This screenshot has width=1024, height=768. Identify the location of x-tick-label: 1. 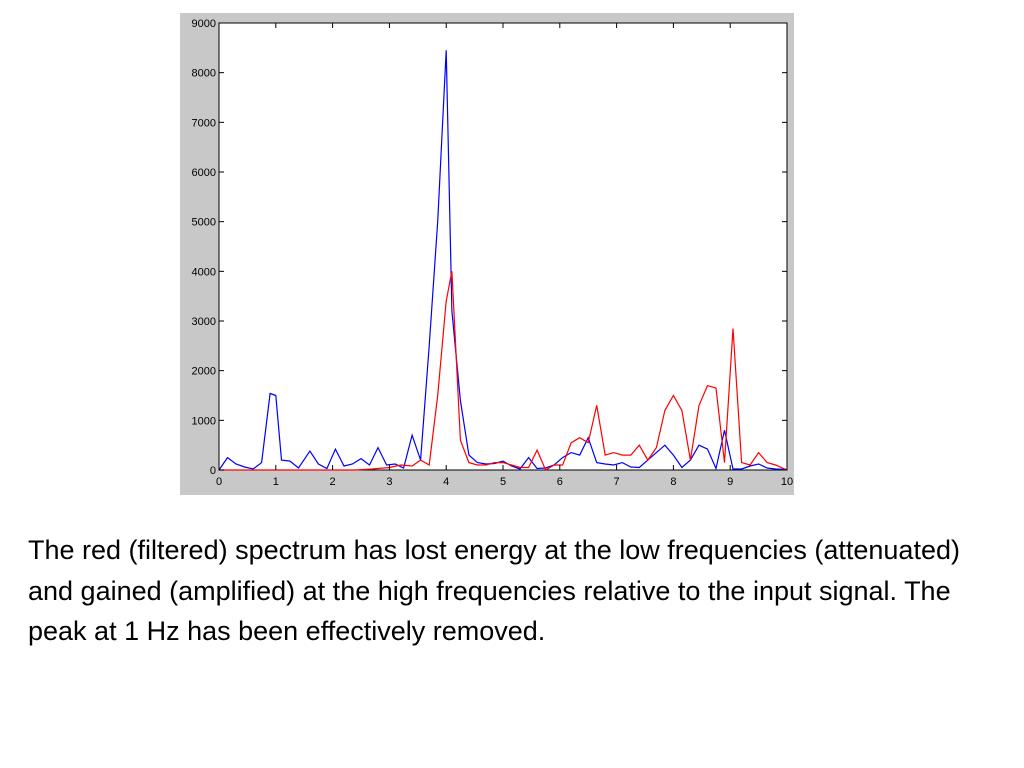
(276, 482).